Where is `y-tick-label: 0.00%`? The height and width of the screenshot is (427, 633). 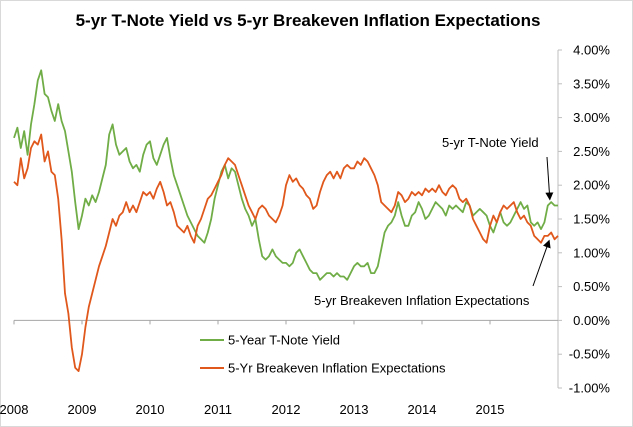 y-tick-label: 0.00% is located at coordinates (591, 320).